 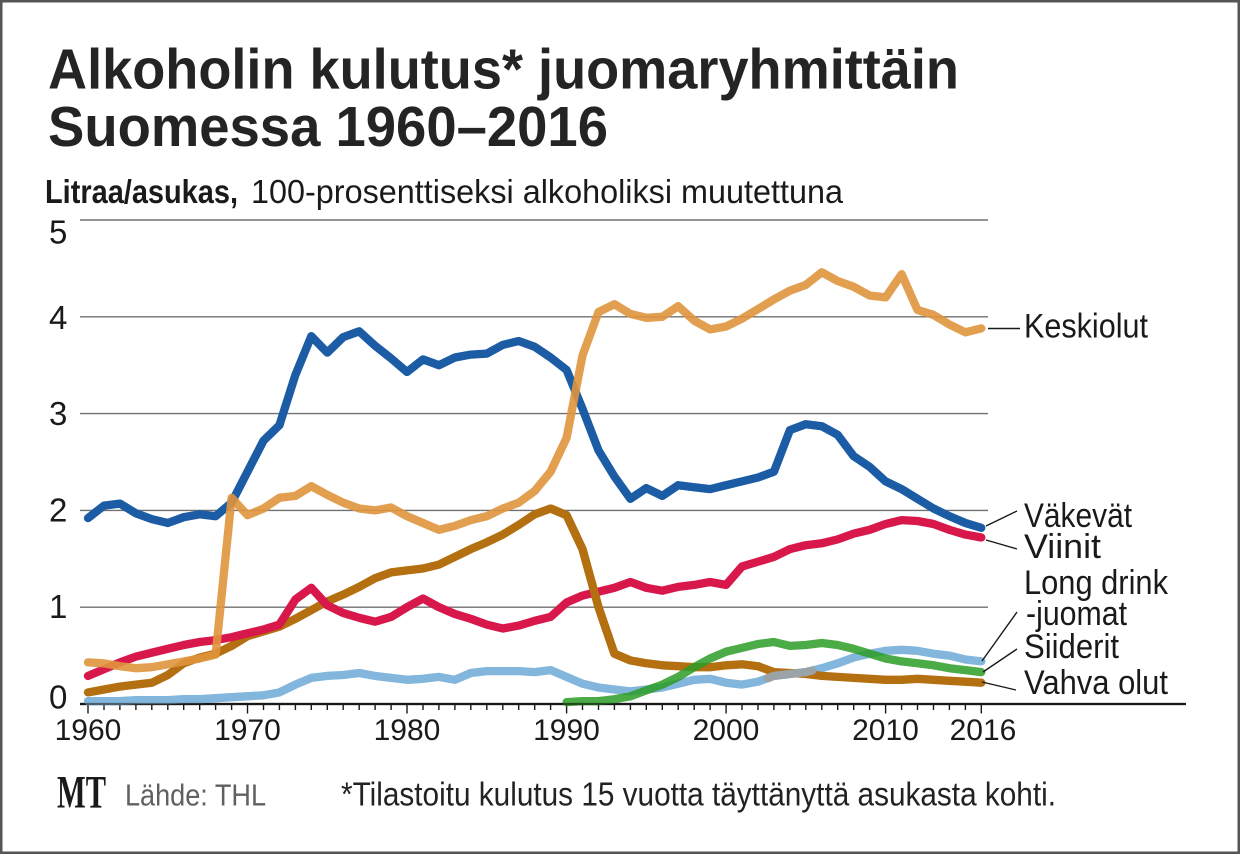 I want to click on svg-text: Väkevät, so click(x=1078, y=516).